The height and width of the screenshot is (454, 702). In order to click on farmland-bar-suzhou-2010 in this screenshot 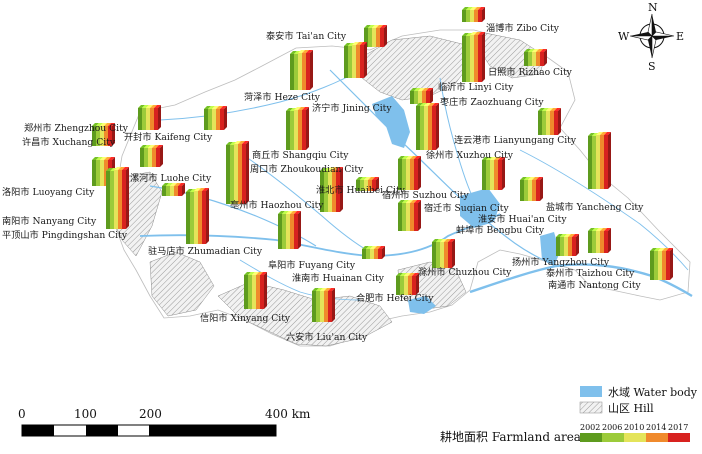, I will do `click(408, 174)`.